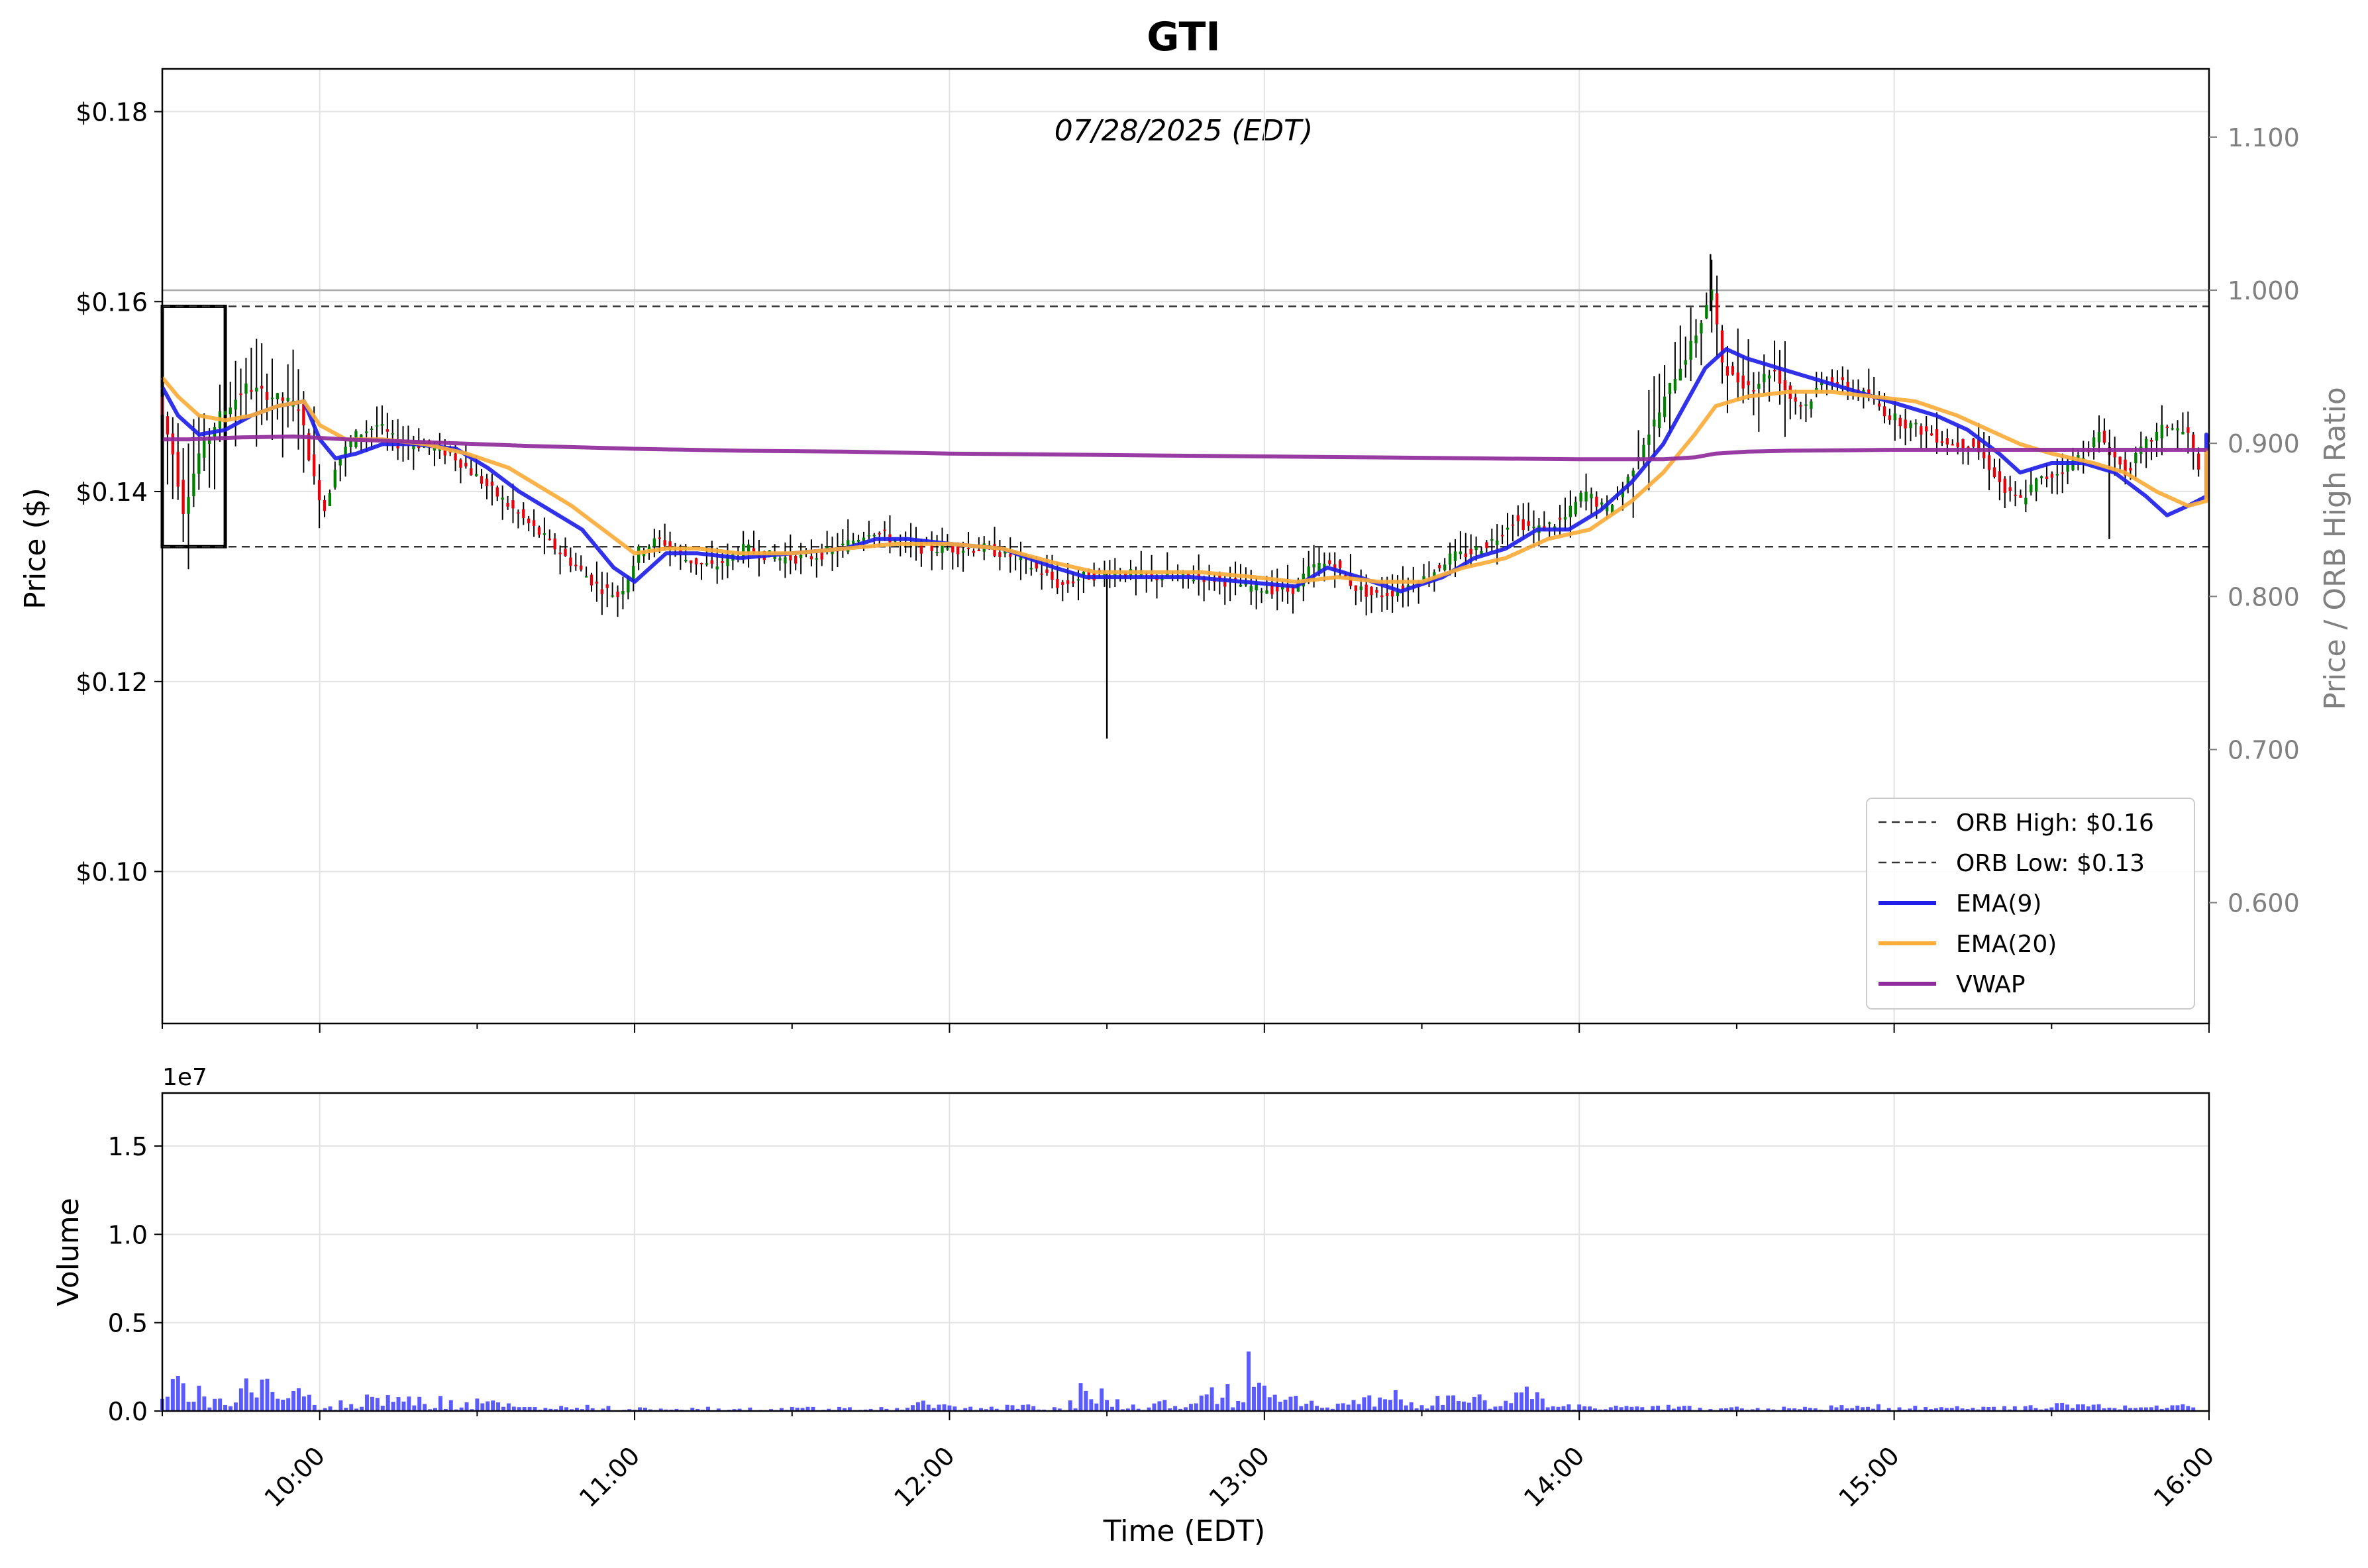  I want to click on volume-offset-label: 1e7, so click(185, 1077).